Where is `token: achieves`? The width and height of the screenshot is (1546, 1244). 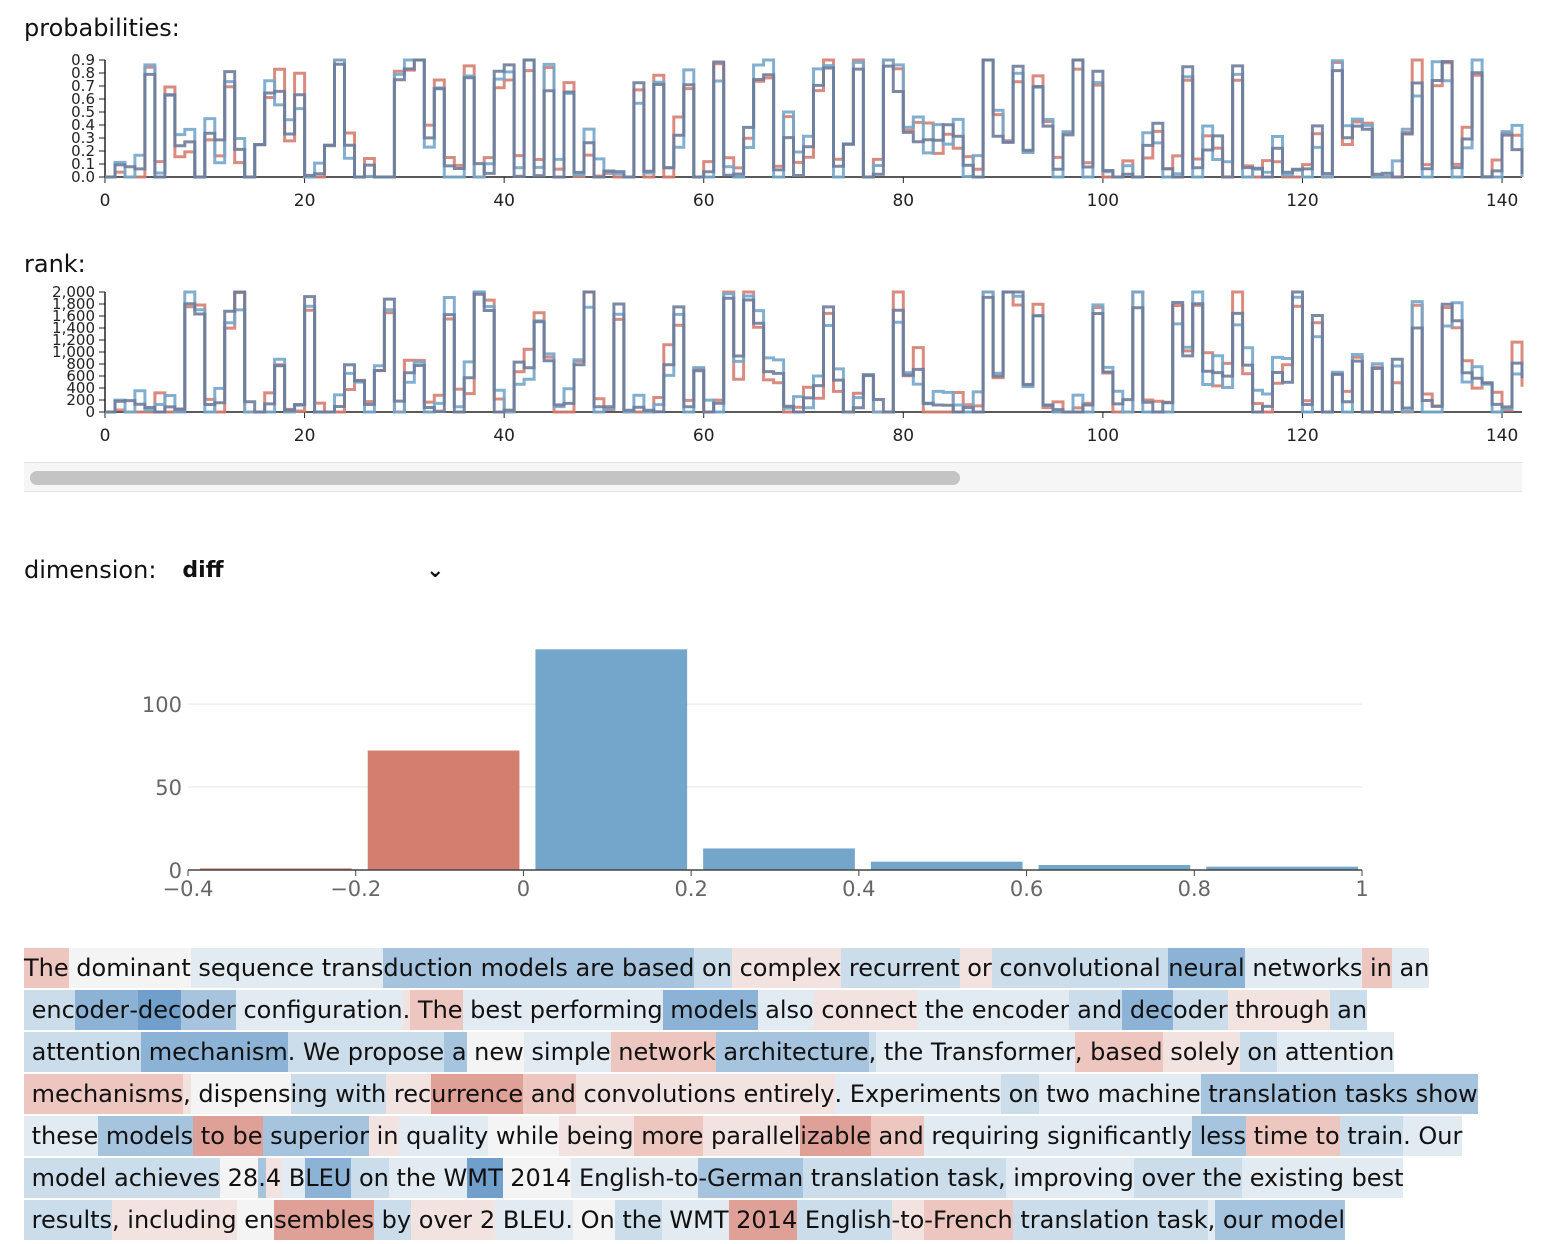
token: achieves is located at coordinates (163, 1178).